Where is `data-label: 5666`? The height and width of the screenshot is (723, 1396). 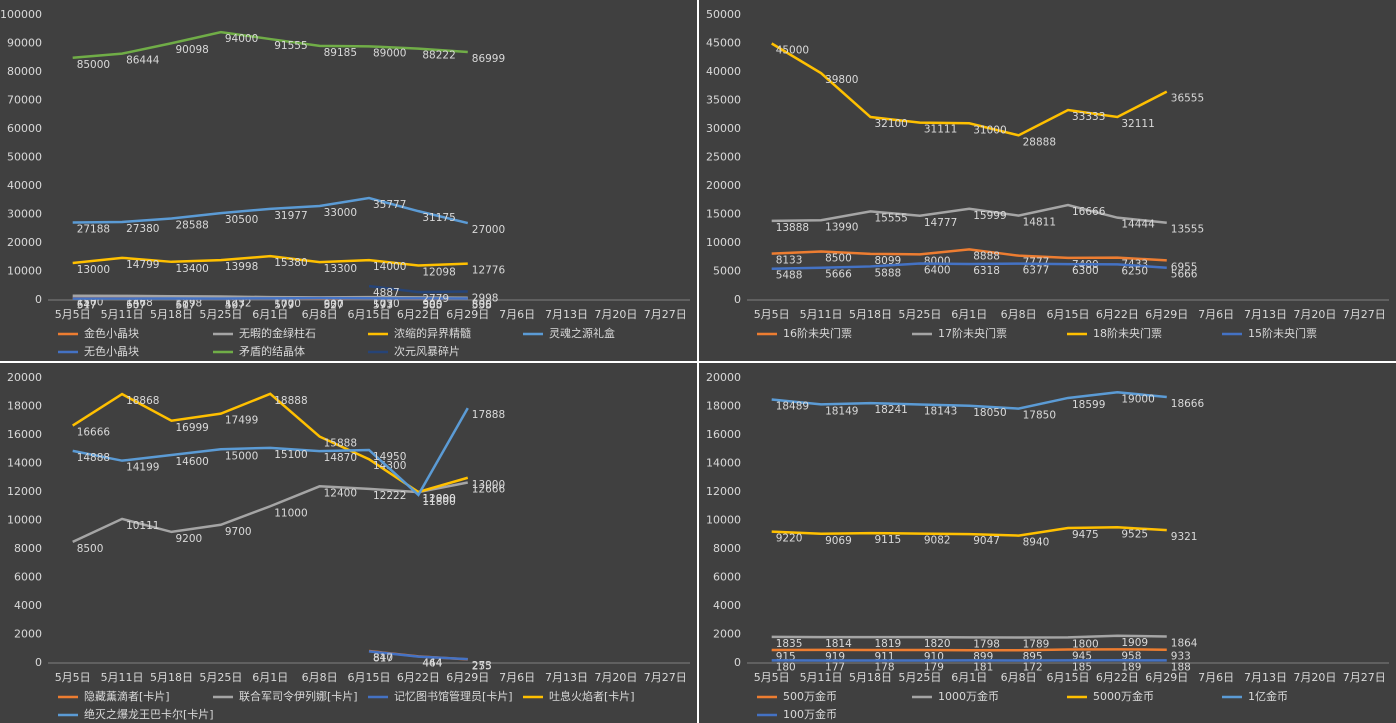 data-label: 5666 is located at coordinates (838, 275).